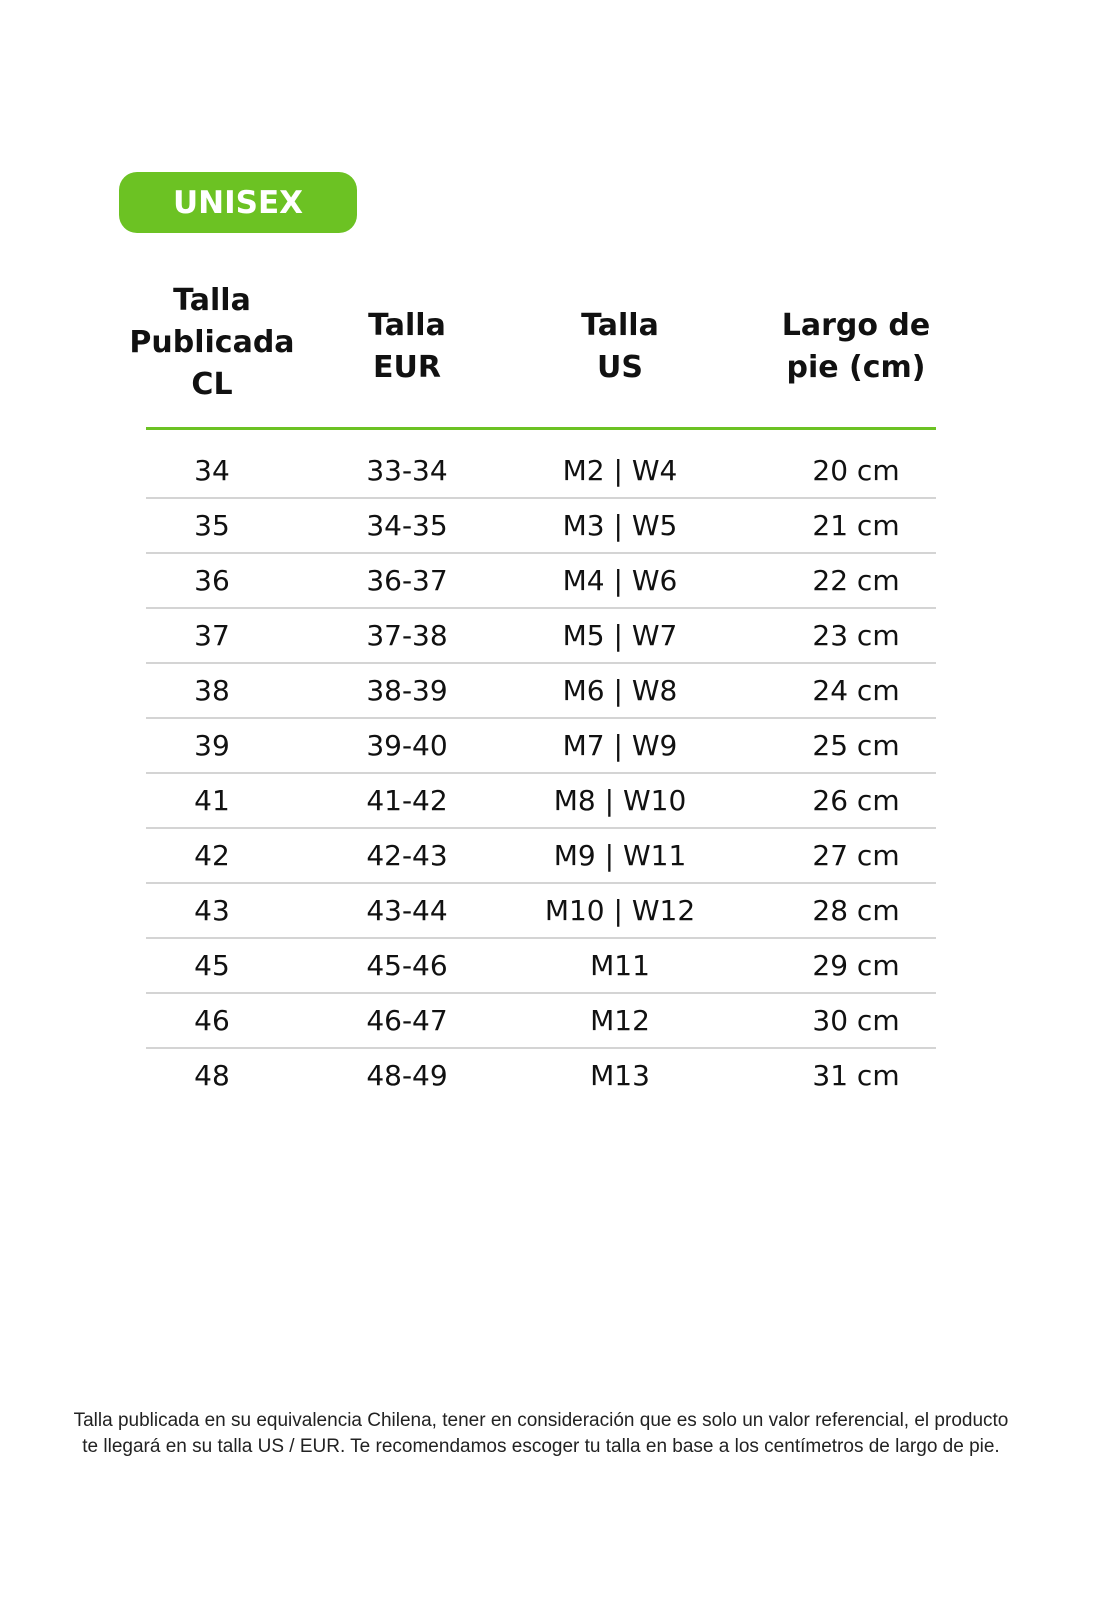 The height and width of the screenshot is (1600, 1104). I want to click on cell-foot-length: 27 cm, so click(856, 855).